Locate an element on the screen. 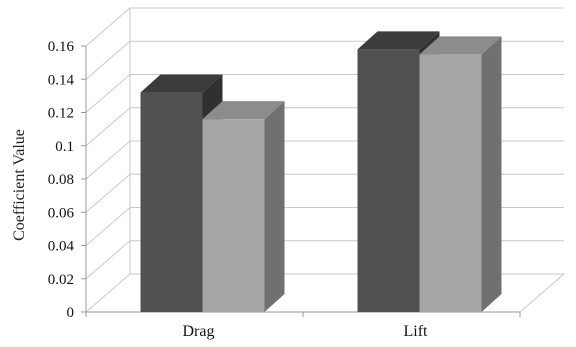 Image resolution: width=576 pixels, height=347 pixels. y-tick-label: 0.04 is located at coordinates (61, 247).